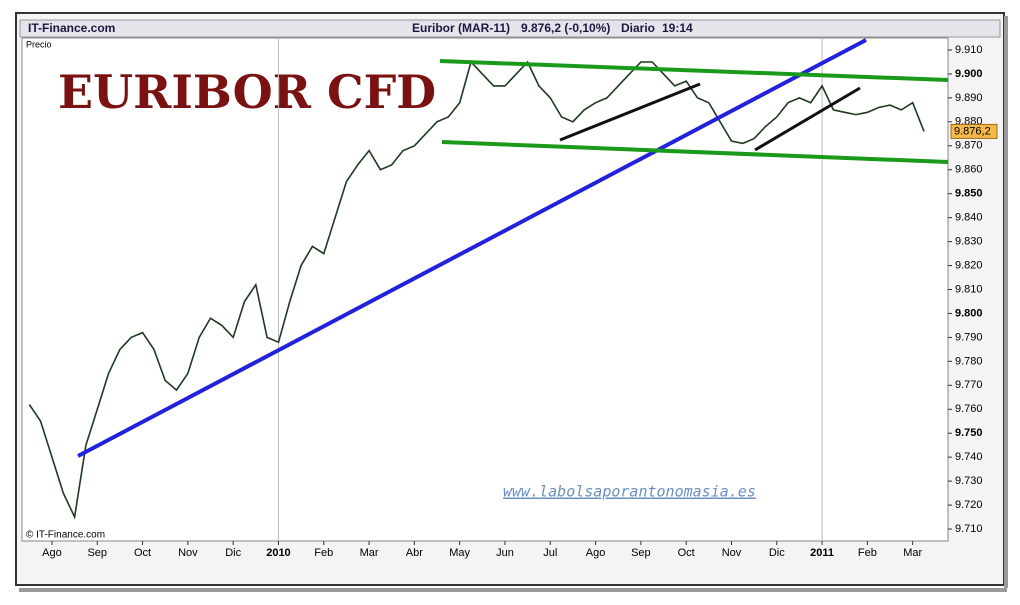 The height and width of the screenshot is (605, 1020). What do you see at coordinates (969, 194) in the screenshot?
I see `y-tick-label: 9.850` at bounding box center [969, 194].